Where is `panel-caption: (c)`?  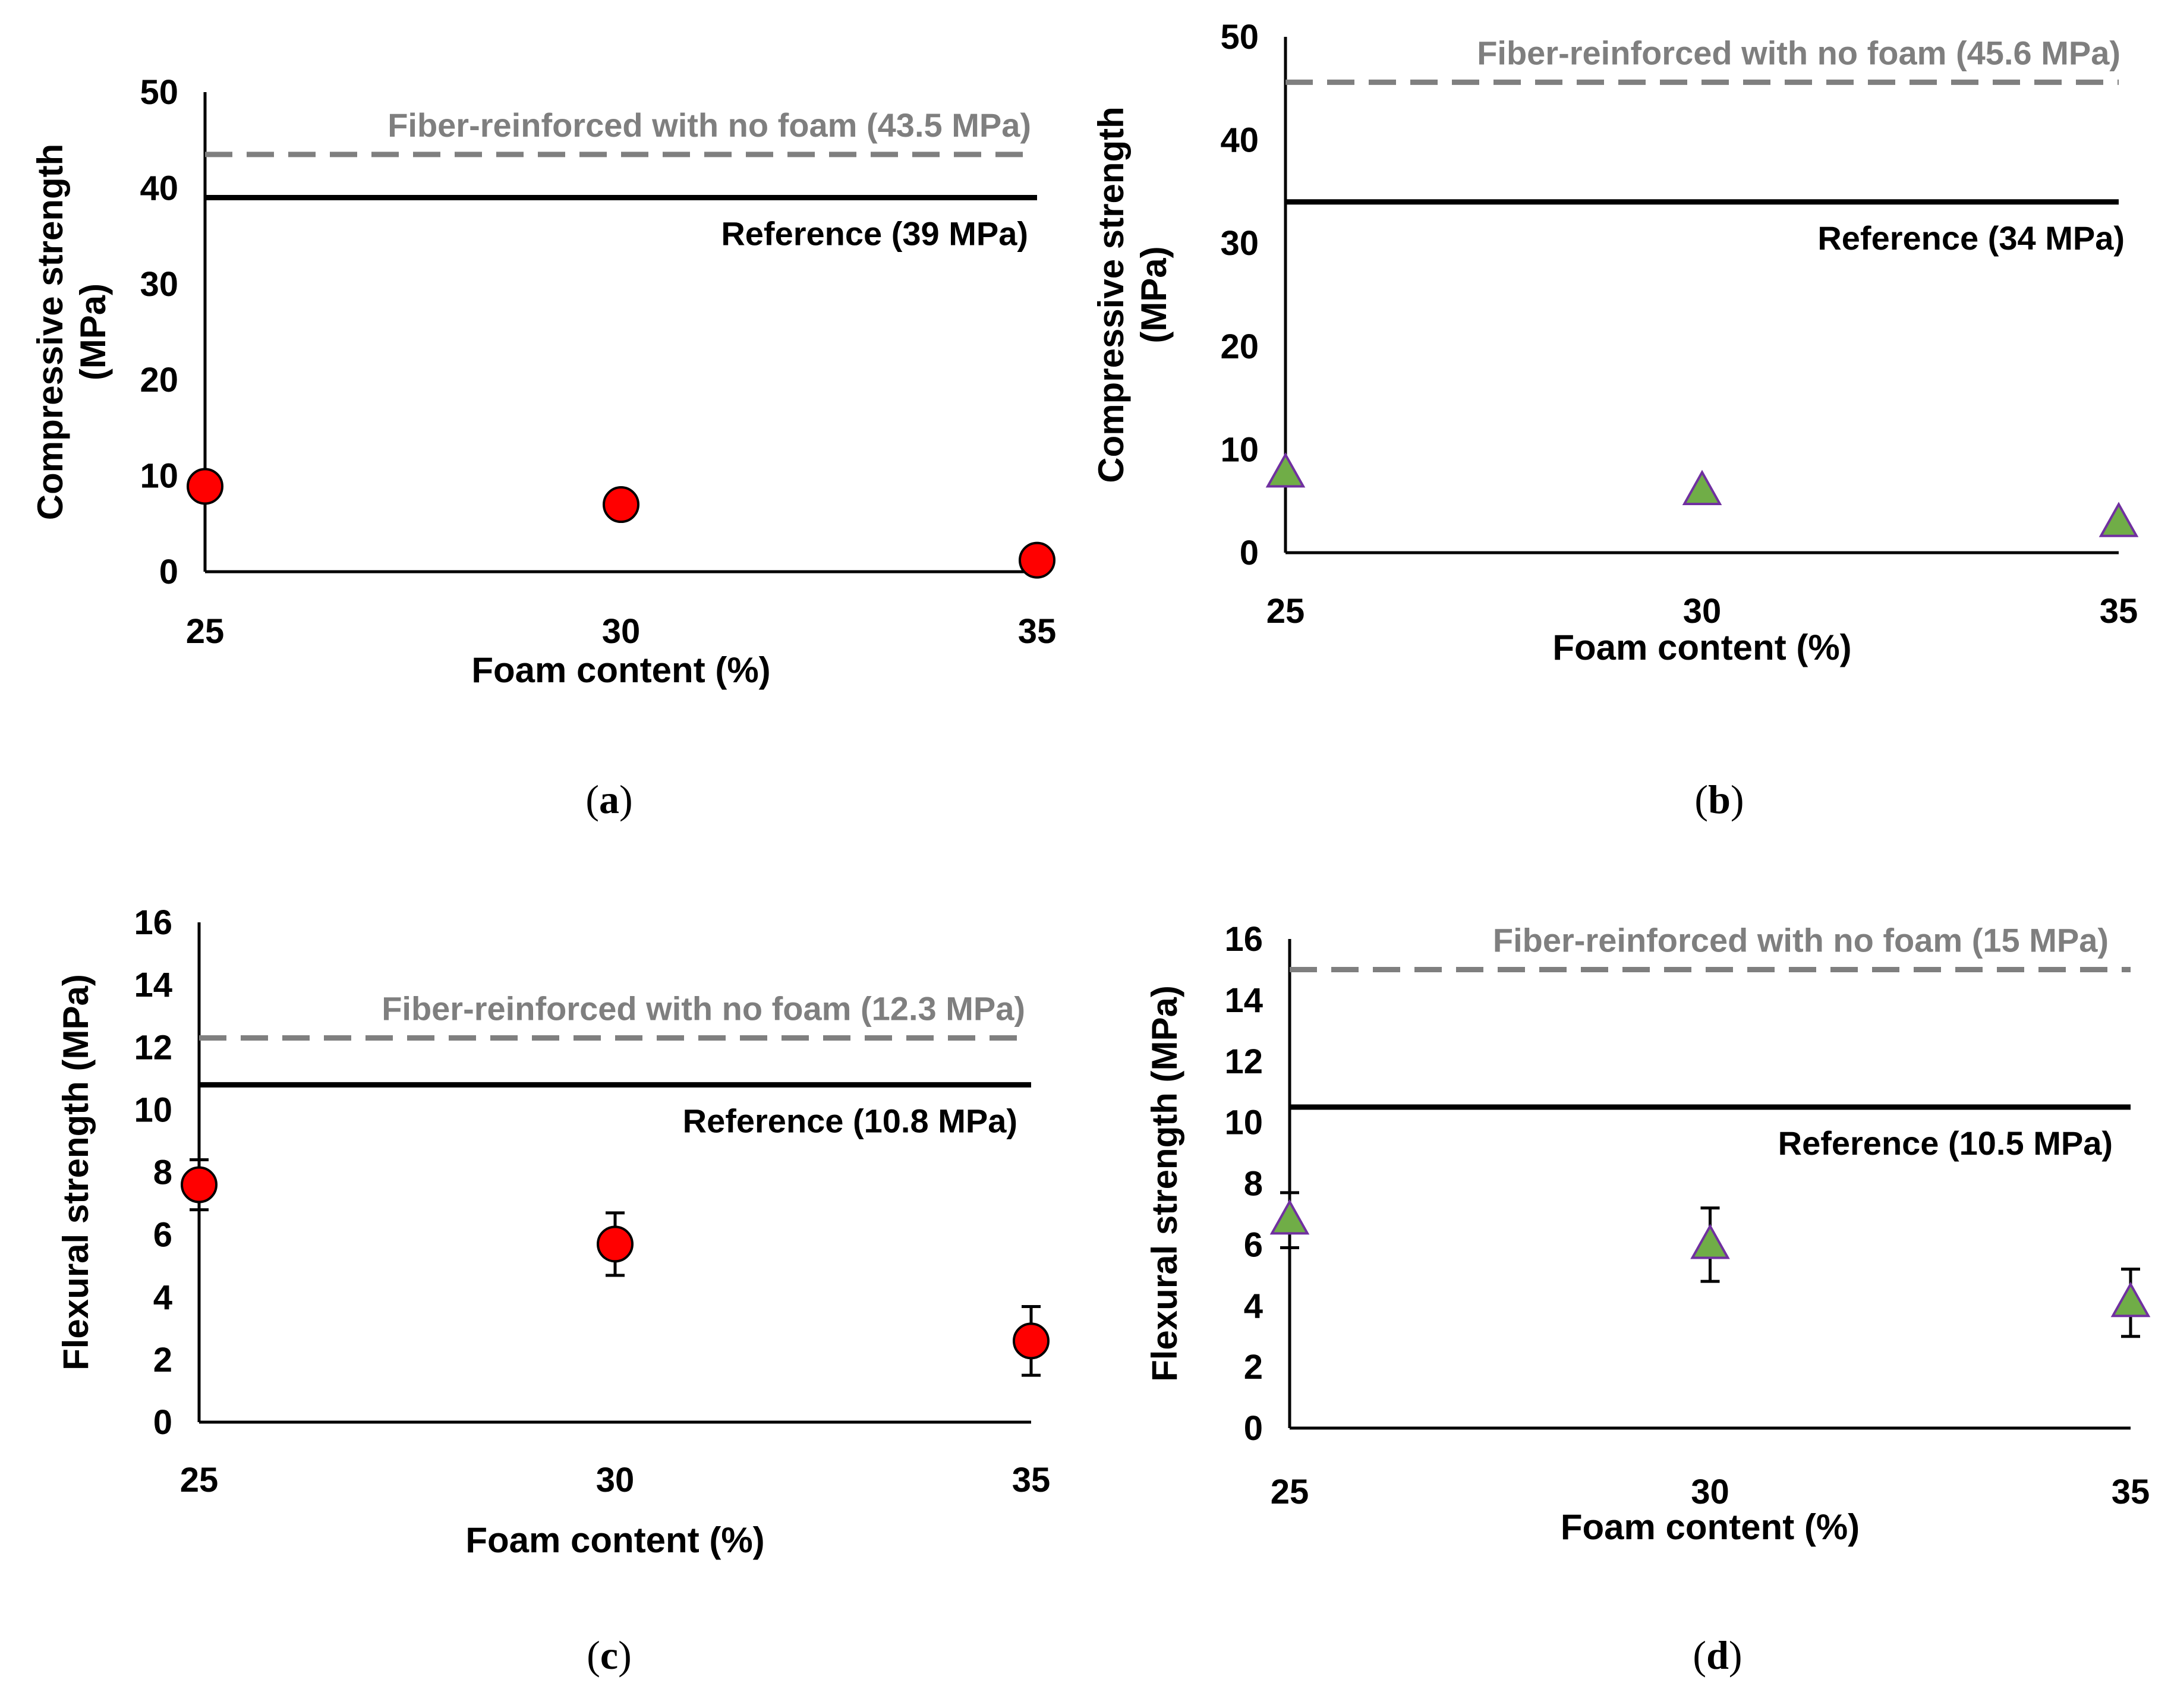
panel-caption: (c) is located at coordinates (609, 1655).